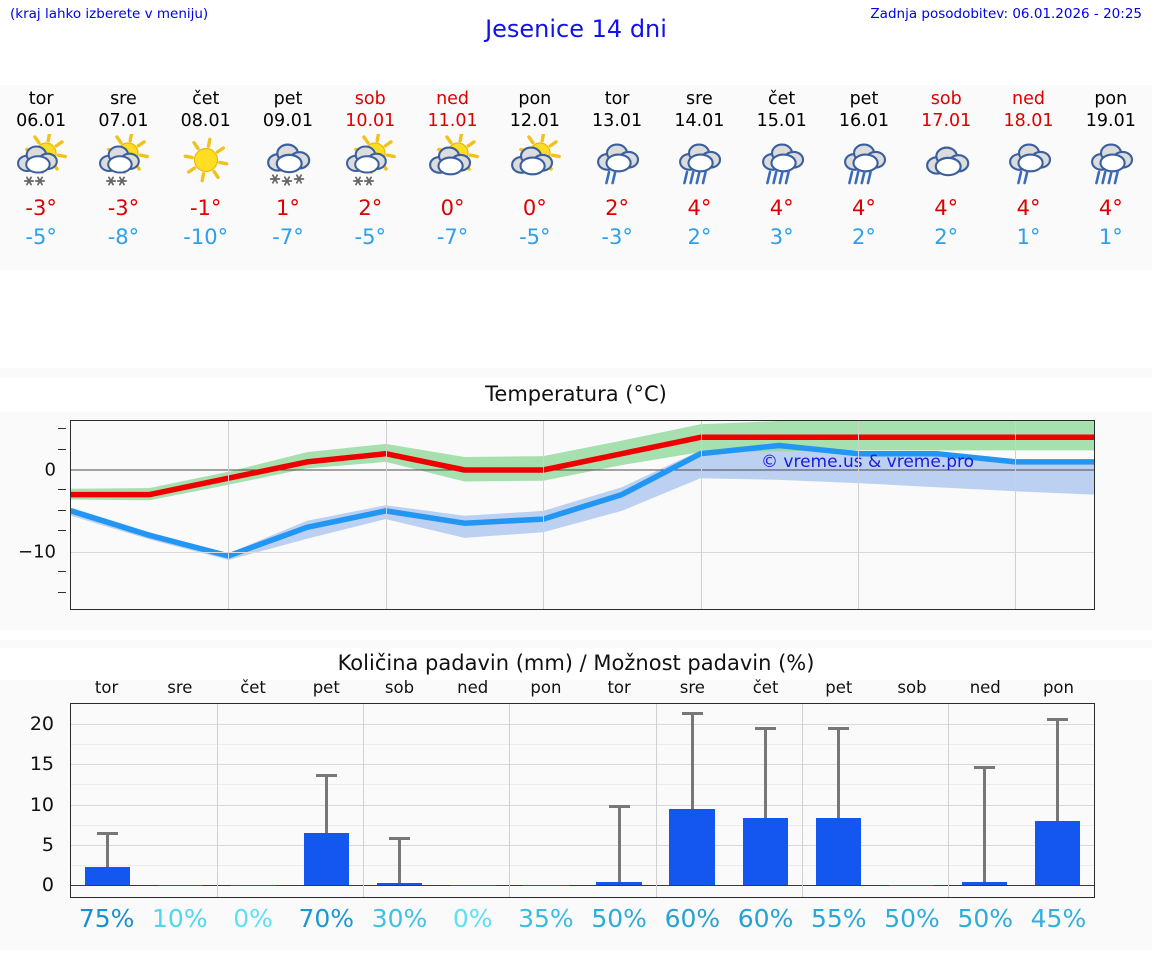 This screenshot has height=975, width=1152. I want to click on precipitation-day-label: tor, so click(619, 687).